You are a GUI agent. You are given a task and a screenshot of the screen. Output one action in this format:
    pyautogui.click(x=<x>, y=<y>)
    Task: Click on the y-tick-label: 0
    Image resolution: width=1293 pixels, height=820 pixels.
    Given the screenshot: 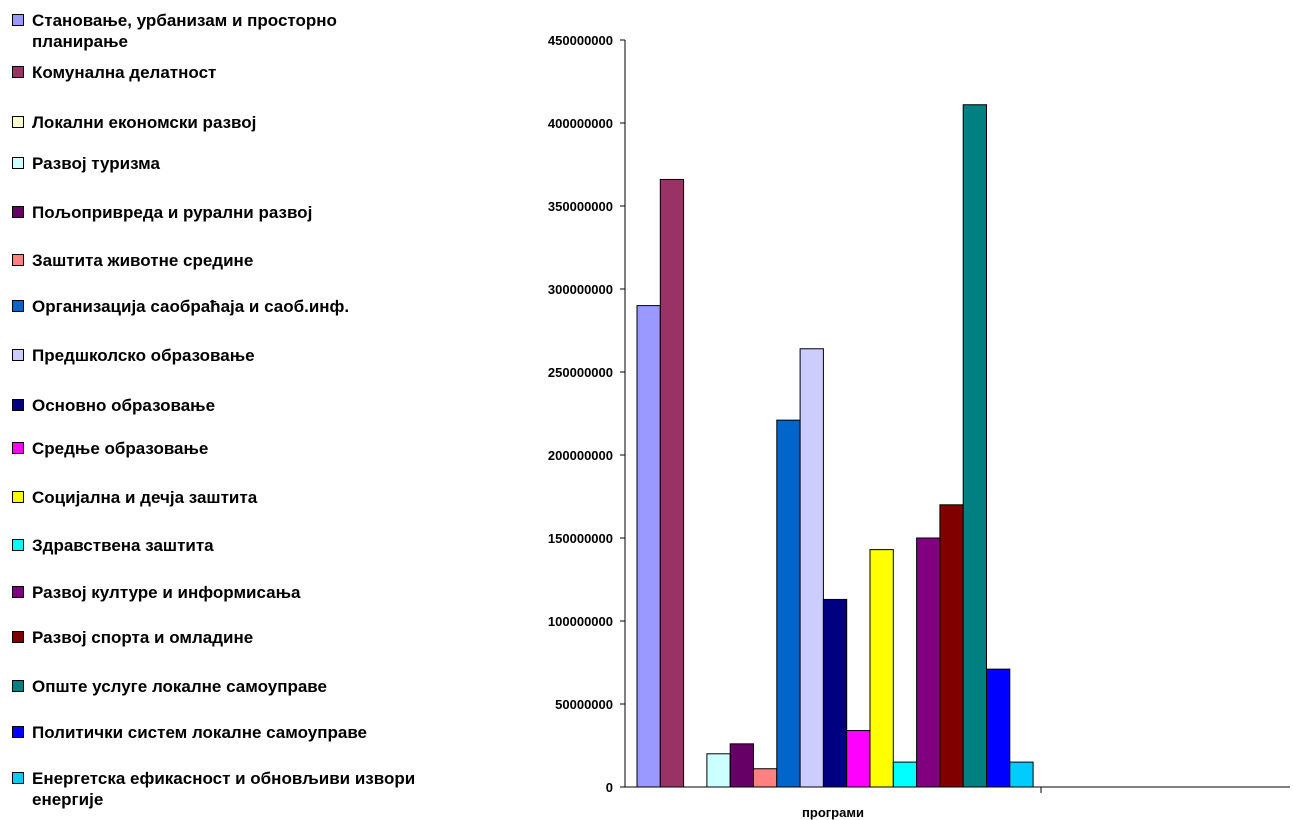 What is the action you would take?
    pyautogui.click(x=609, y=787)
    